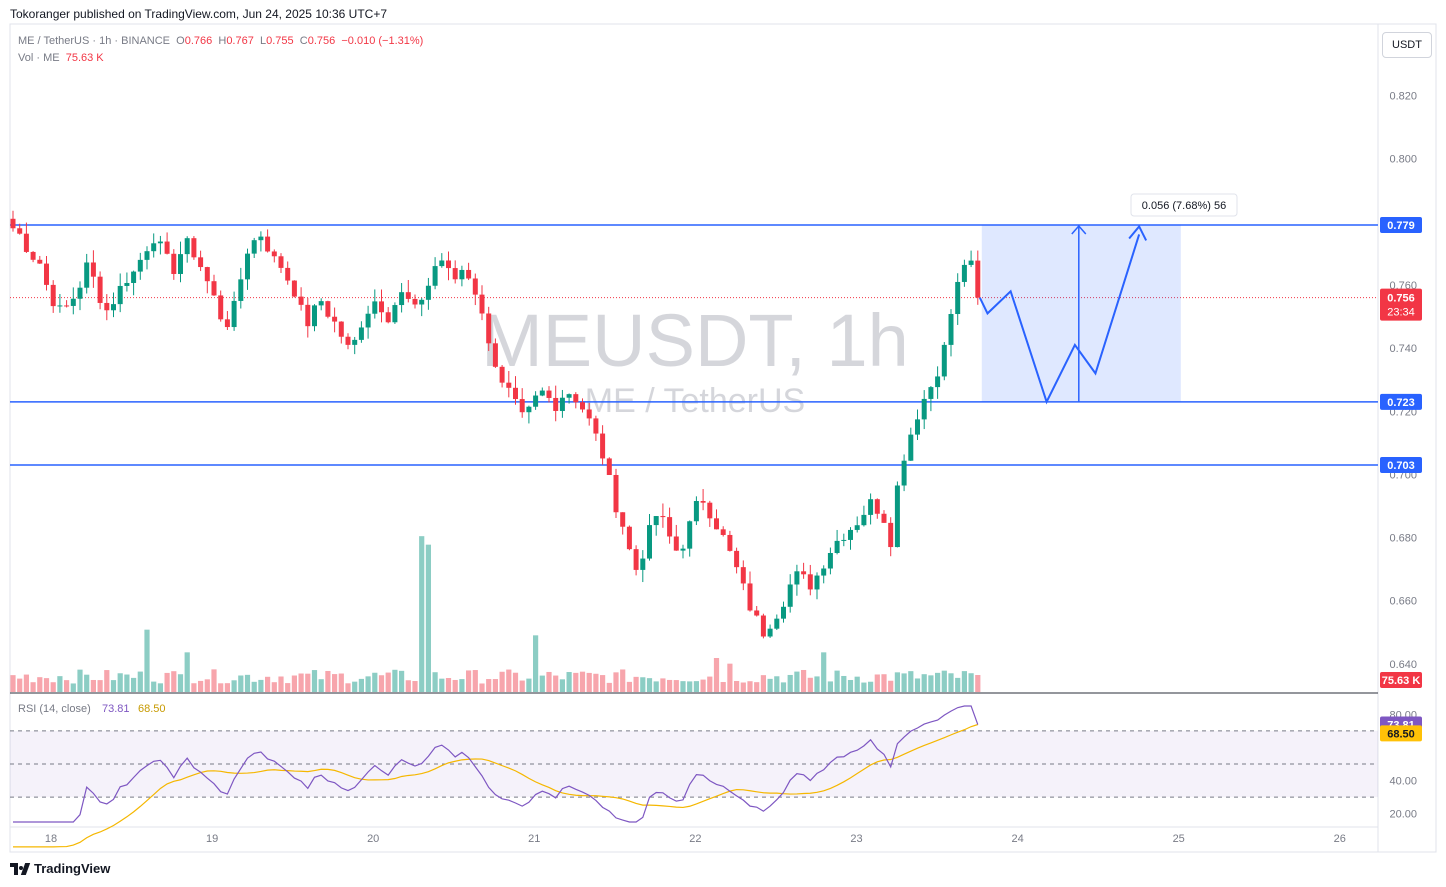  What do you see at coordinates (373, 839) in the screenshot?
I see `time-tick-label: 20` at bounding box center [373, 839].